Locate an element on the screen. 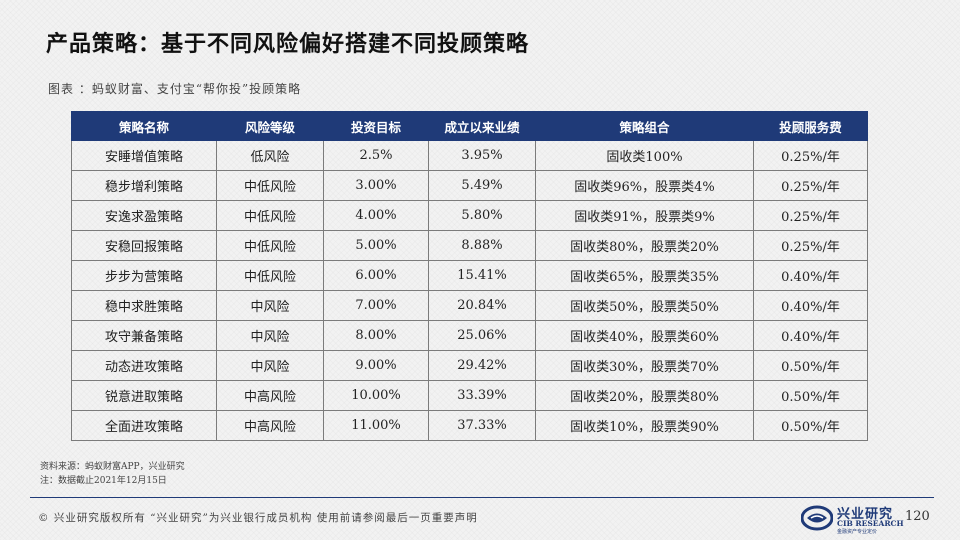 The width and height of the screenshot is (960, 540). header-allocation: 策略组合 is located at coordinates (644, 126).